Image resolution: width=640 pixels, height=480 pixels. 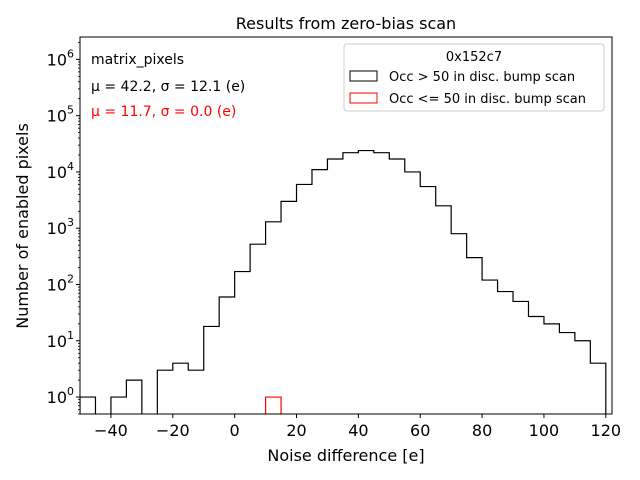 I want to click on y-tick-label: 10³, so click(x=60, y=227).